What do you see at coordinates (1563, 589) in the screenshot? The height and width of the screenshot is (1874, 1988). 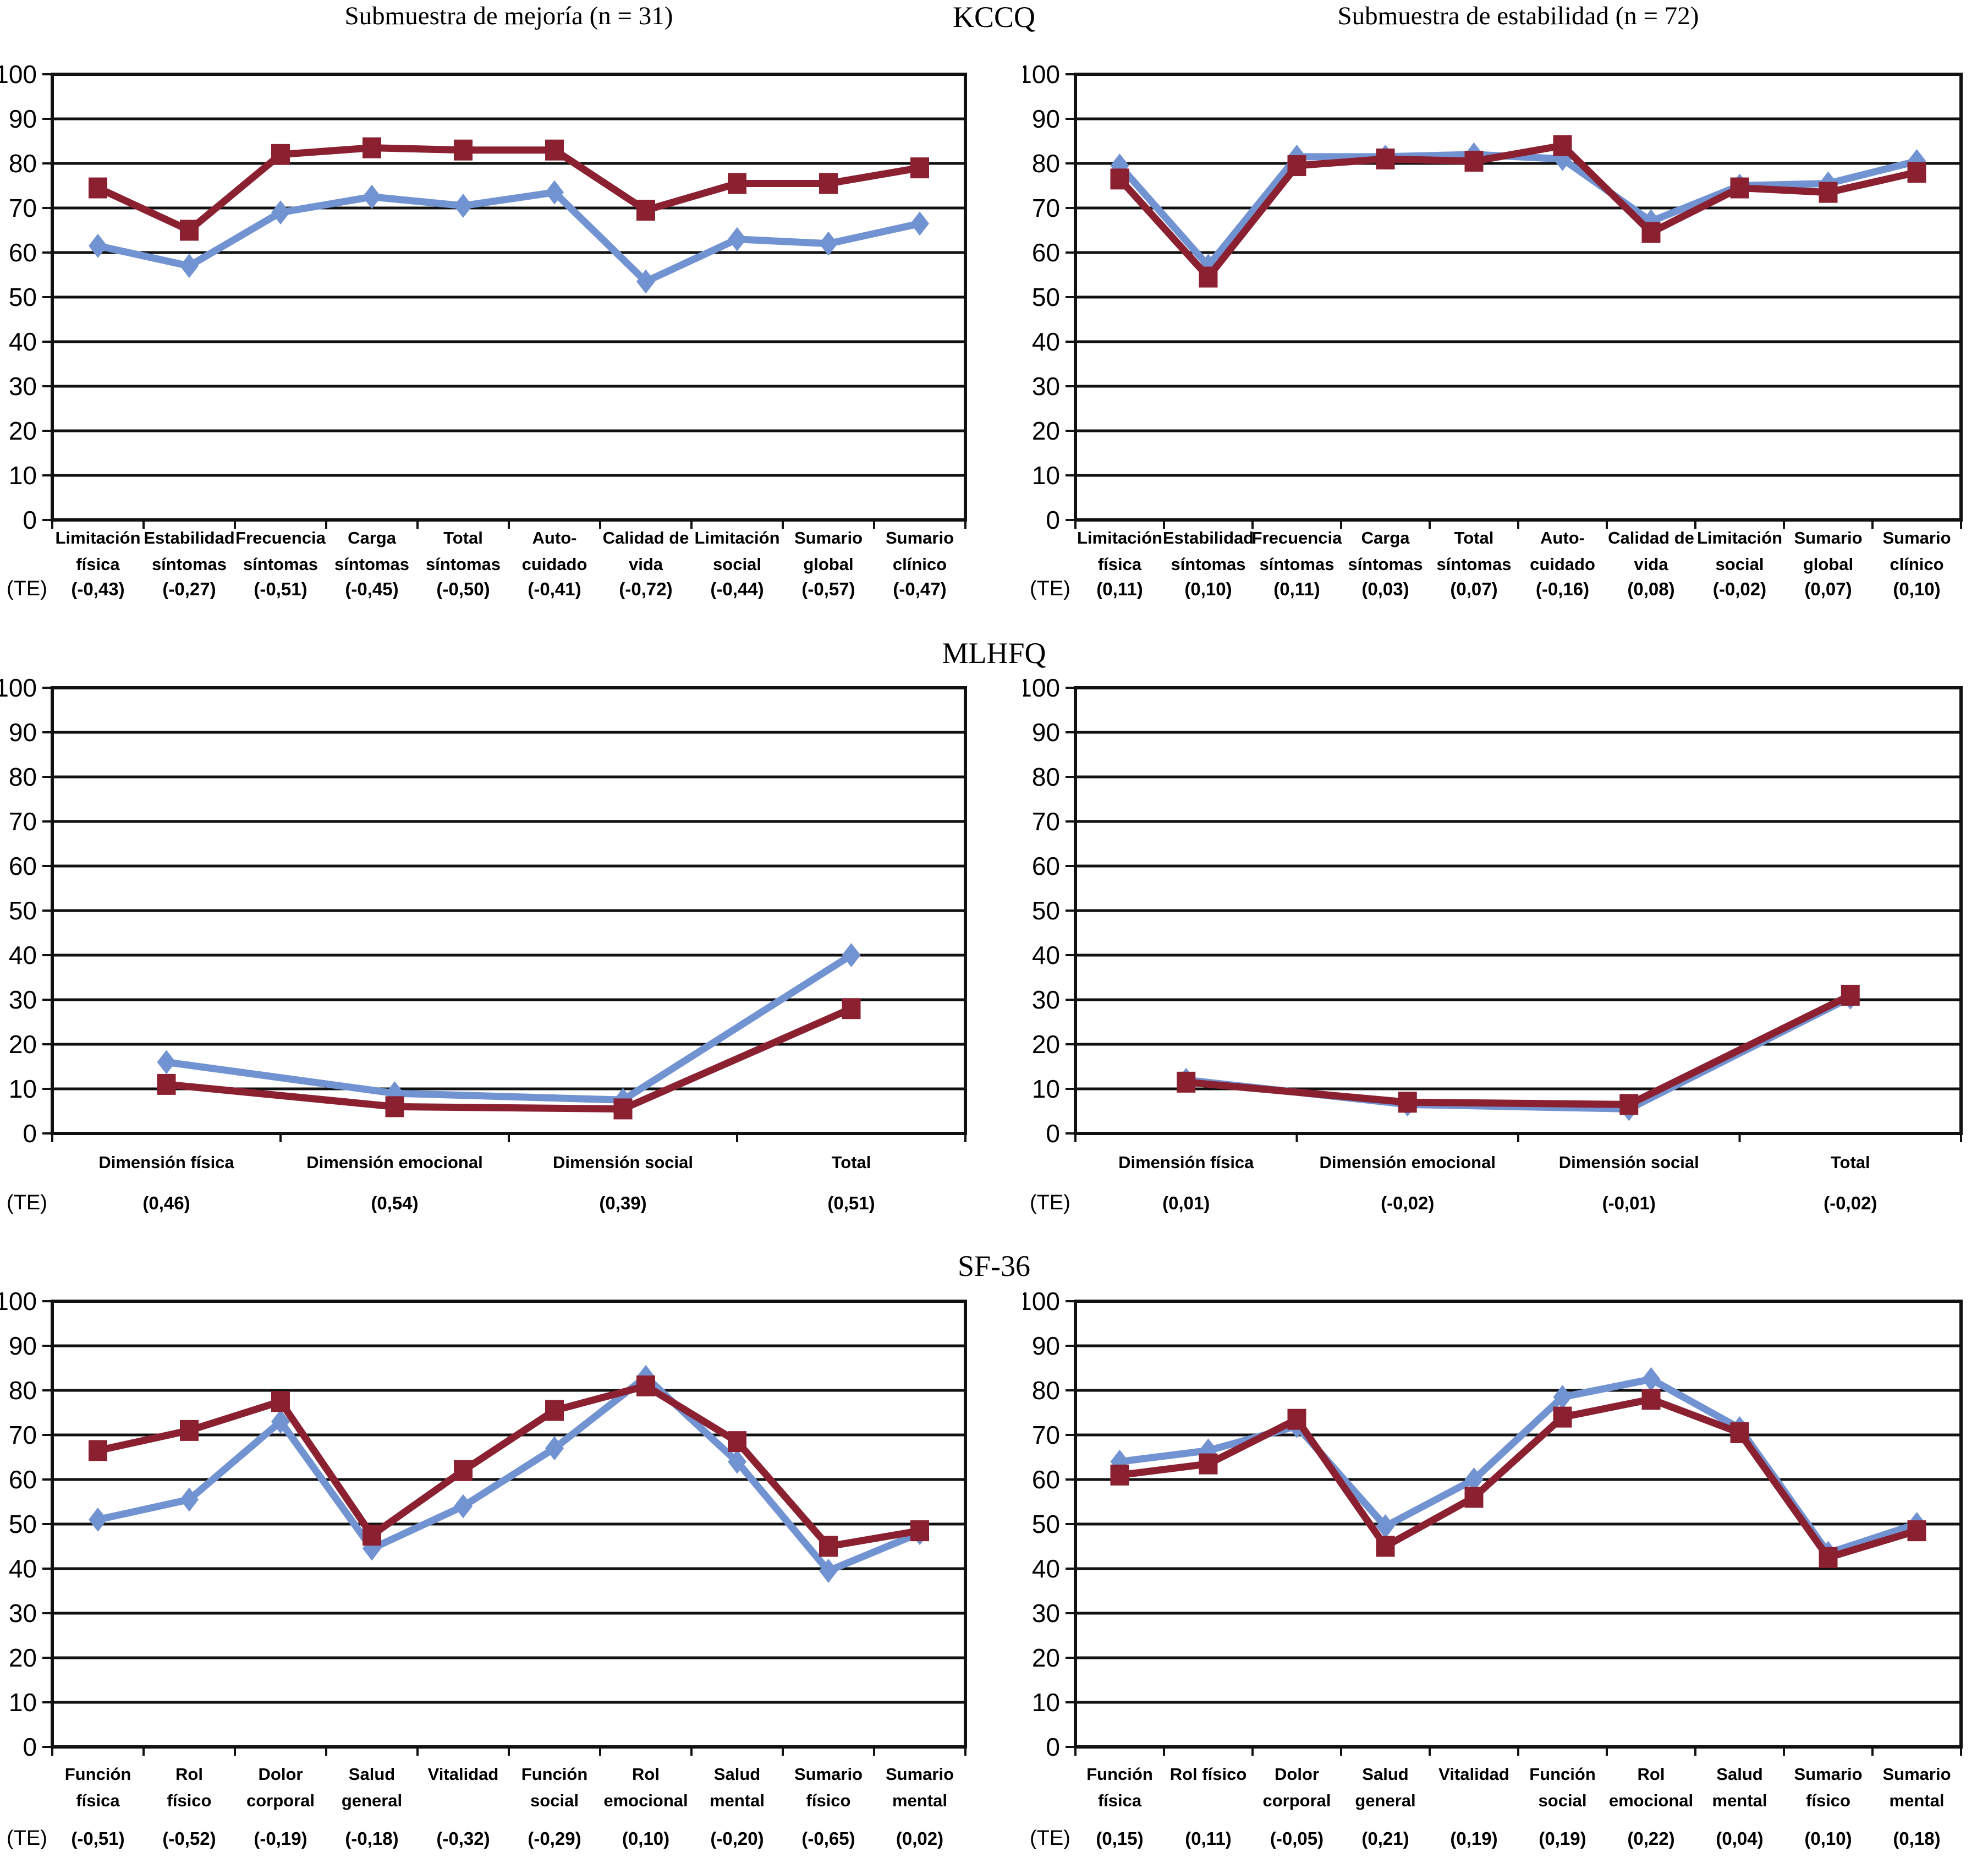 I see `te-value: (-0,16)` at bounding box center [1563, 589].